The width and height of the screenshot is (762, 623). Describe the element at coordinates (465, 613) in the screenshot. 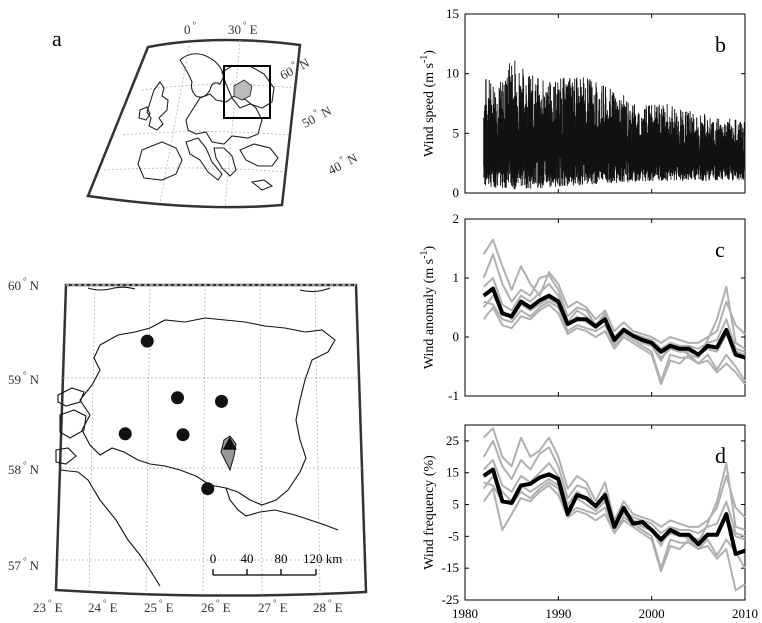

I see `xtick-label-d-0: 1980` at that location.